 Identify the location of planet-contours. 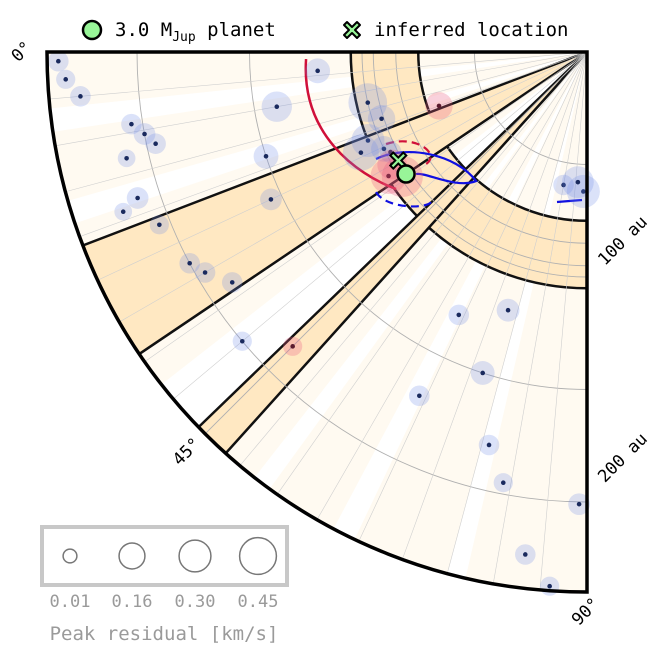
(443, 133).